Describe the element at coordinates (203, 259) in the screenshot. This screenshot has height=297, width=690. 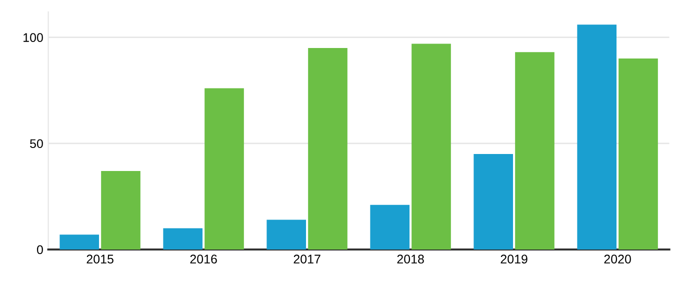
I see `x-tick-label: 2016` at that location.